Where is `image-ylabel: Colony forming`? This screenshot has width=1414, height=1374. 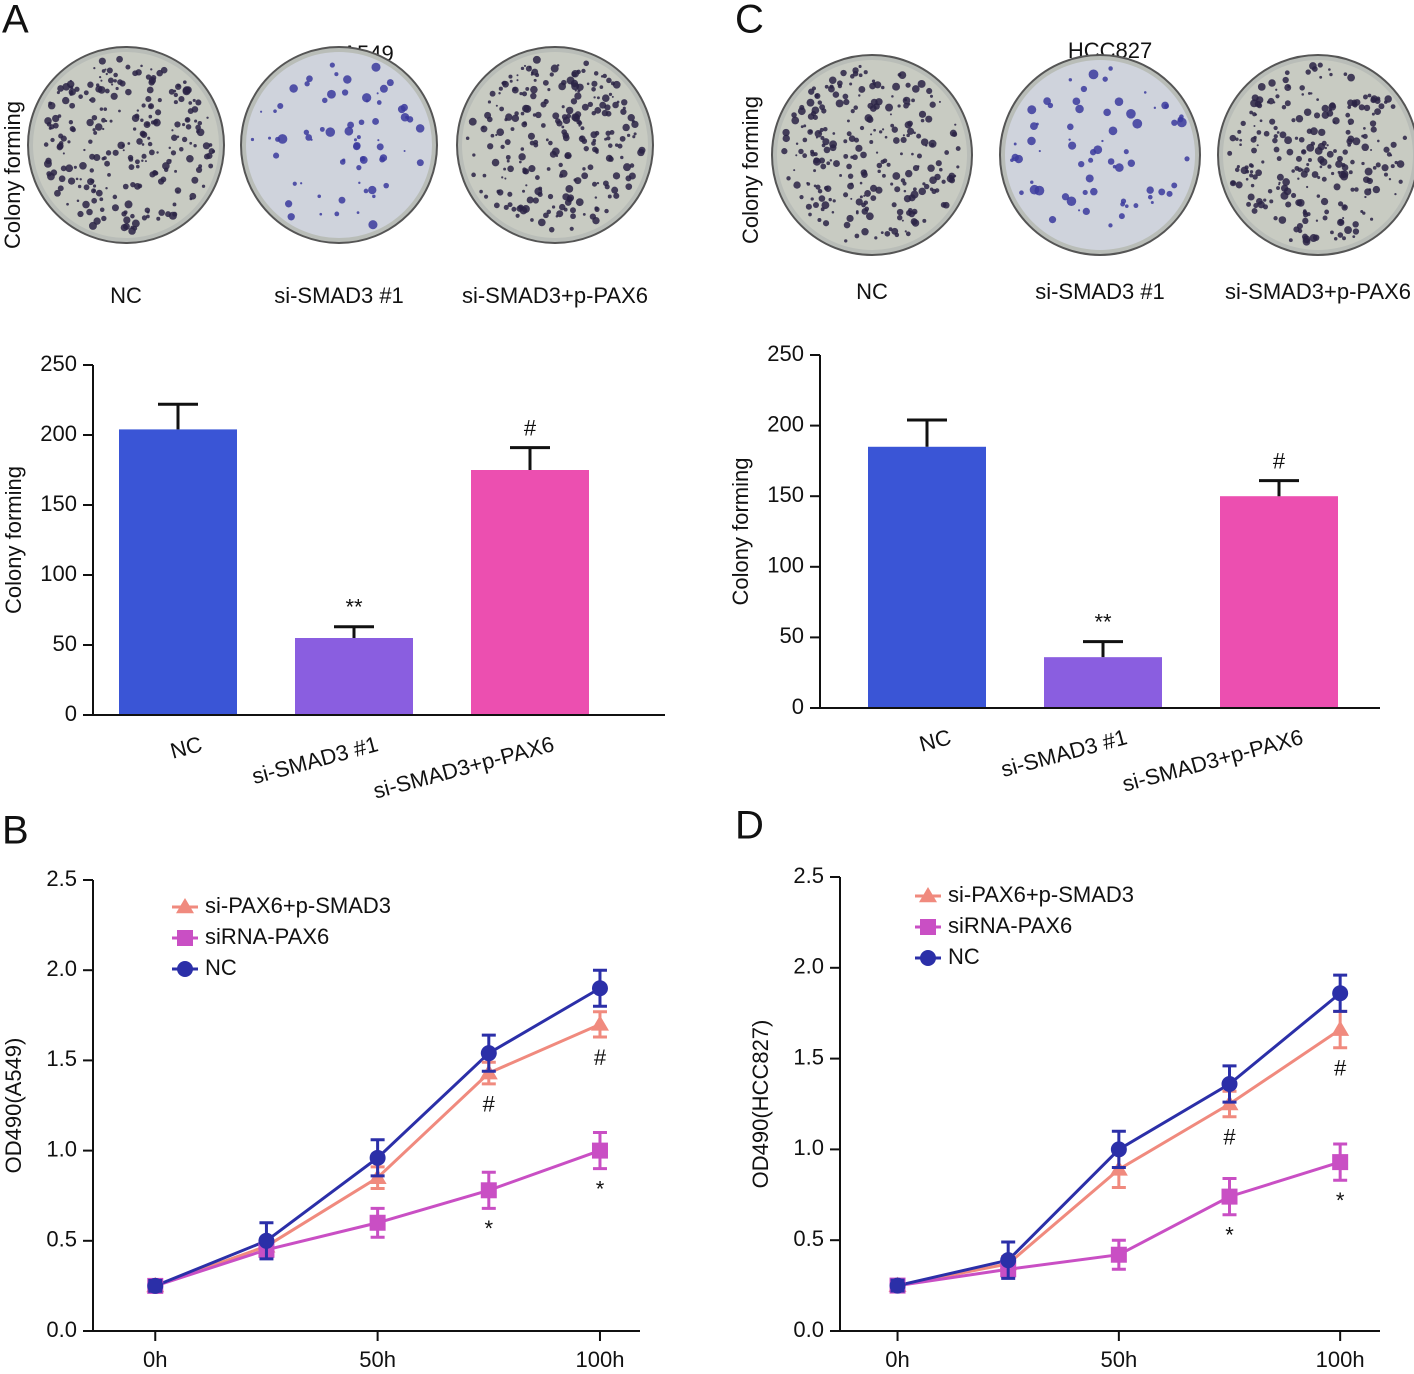 image-ylabel: Colony forming is located at coordinates (750, 170).